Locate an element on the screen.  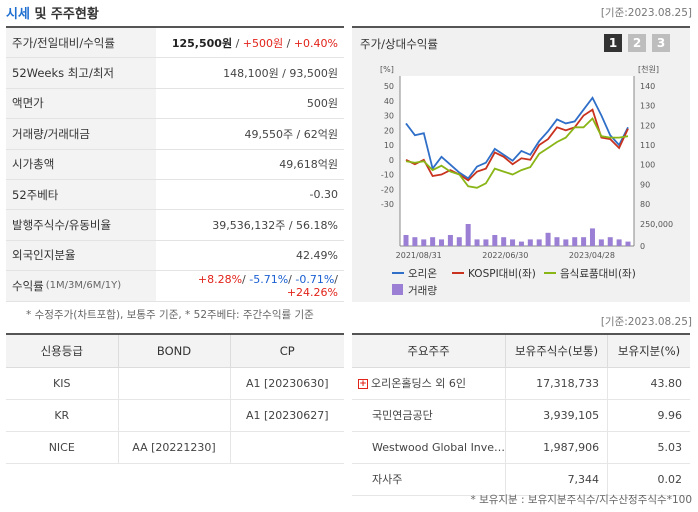
y-right-tick-label: 130 is located at coordinates (647, 106).